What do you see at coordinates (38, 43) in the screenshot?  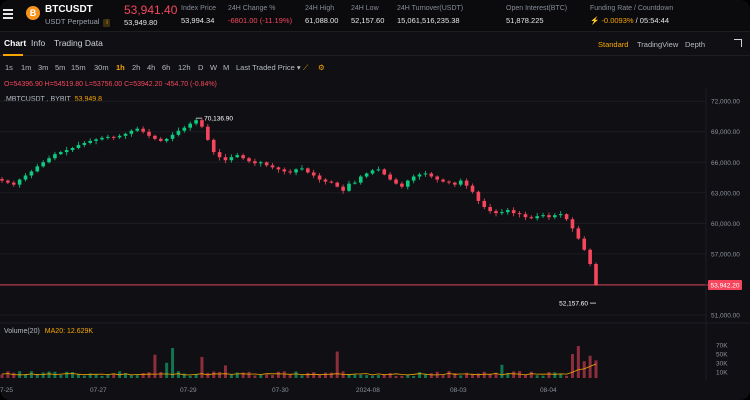 I see `tab-info: Info` at bounding box center [38, 43].